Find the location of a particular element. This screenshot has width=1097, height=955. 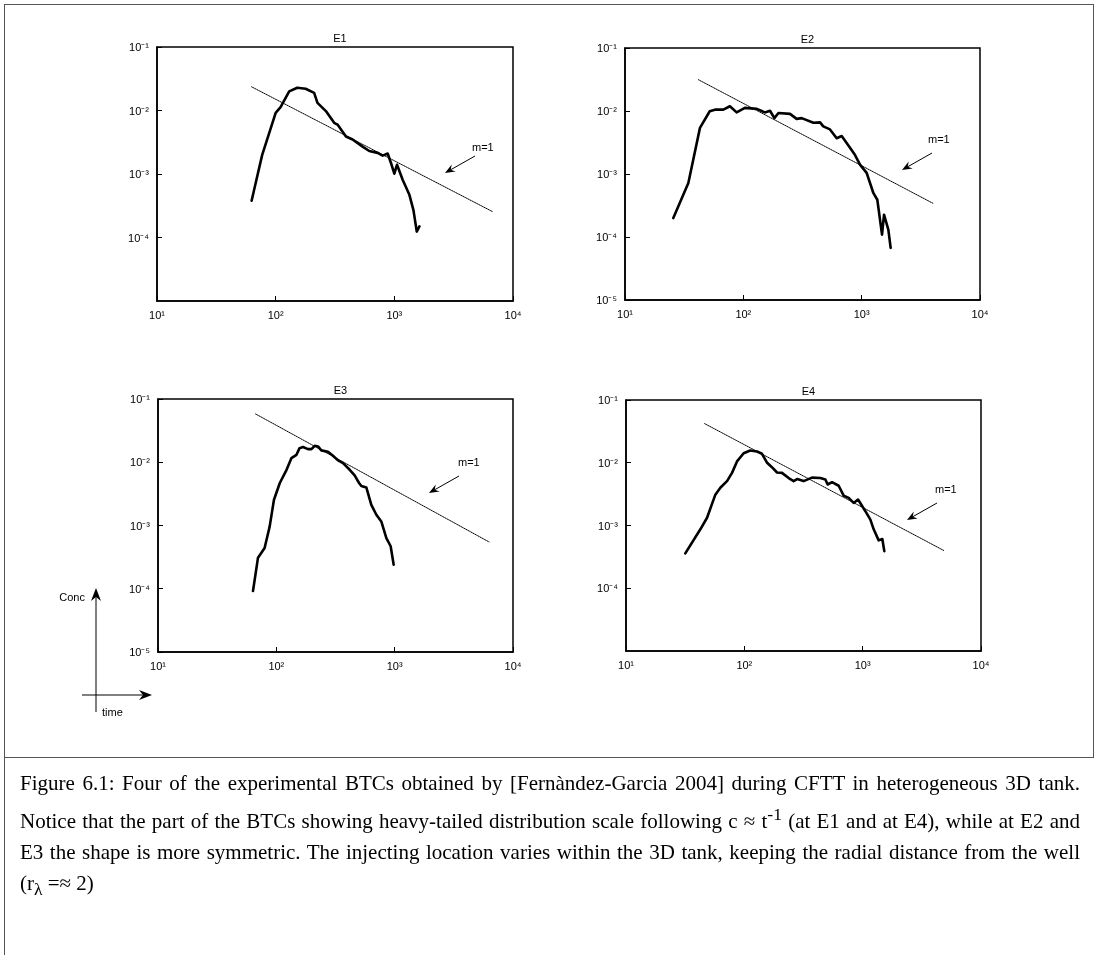

x-axis-title: time is located at coordinates (112, 712).